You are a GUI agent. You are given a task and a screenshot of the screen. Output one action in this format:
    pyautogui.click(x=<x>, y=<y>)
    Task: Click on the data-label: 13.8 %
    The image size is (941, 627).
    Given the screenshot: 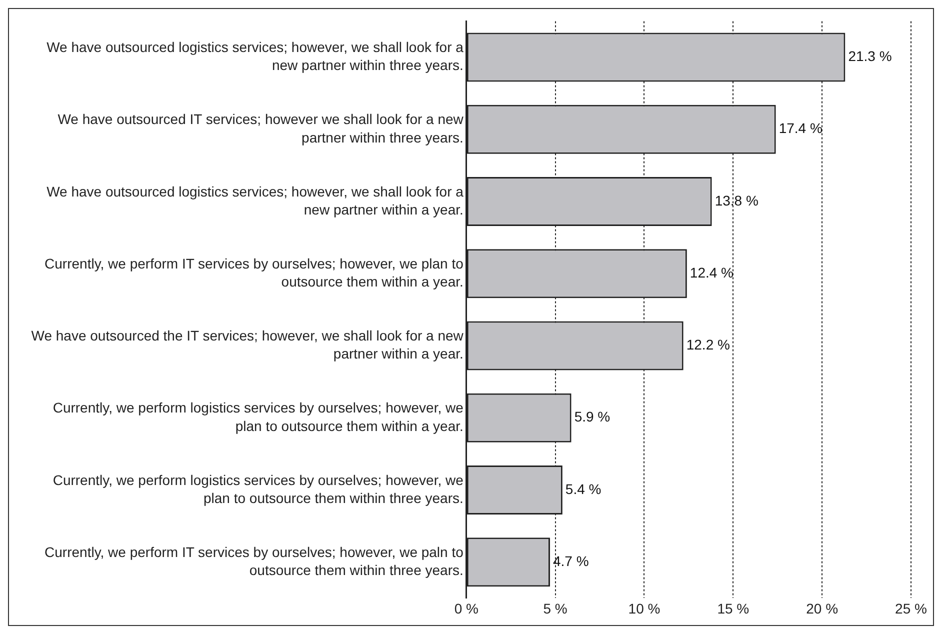 What is the action you would take?
    pyautogui.click(x=736, y=200)
    